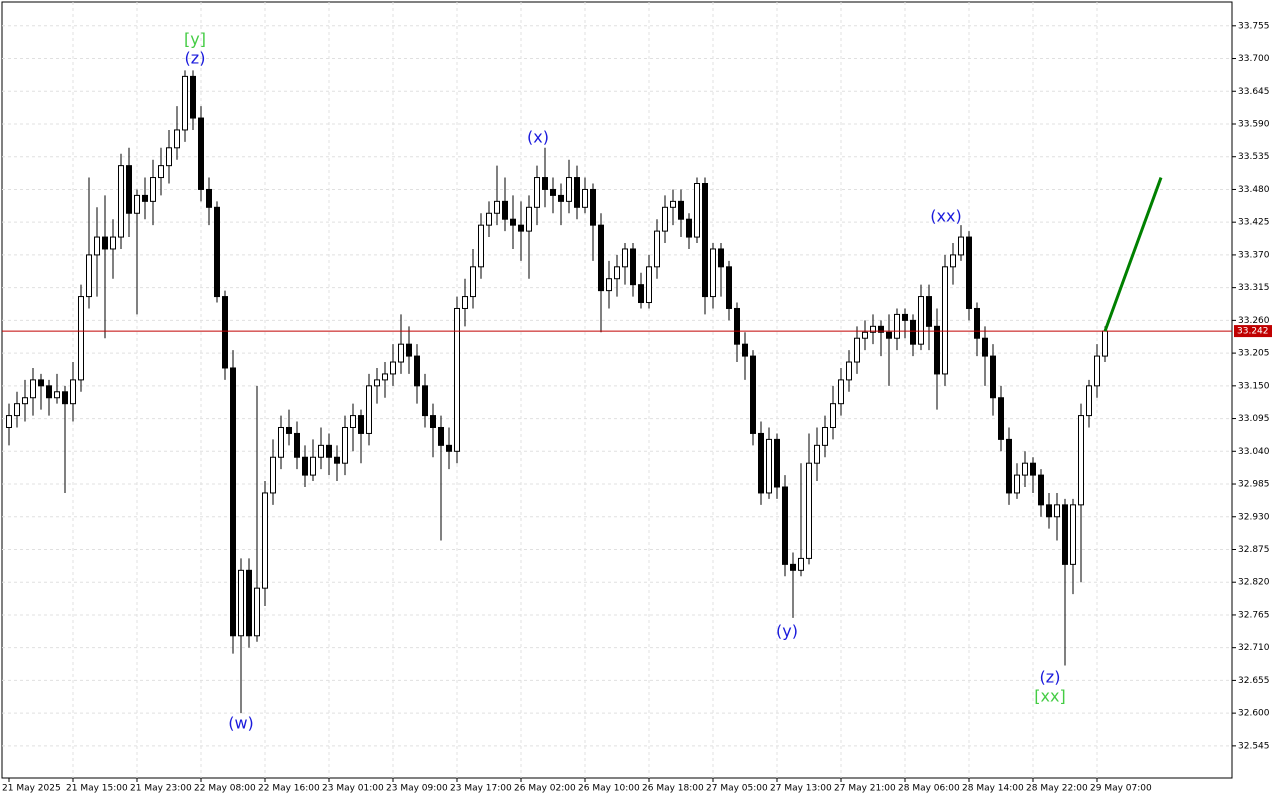 This screenshot has width=1280, height=800. Describe the element at coordinates (945, 216) in the screenshot. I see `wave-label: (xx)` at that location.